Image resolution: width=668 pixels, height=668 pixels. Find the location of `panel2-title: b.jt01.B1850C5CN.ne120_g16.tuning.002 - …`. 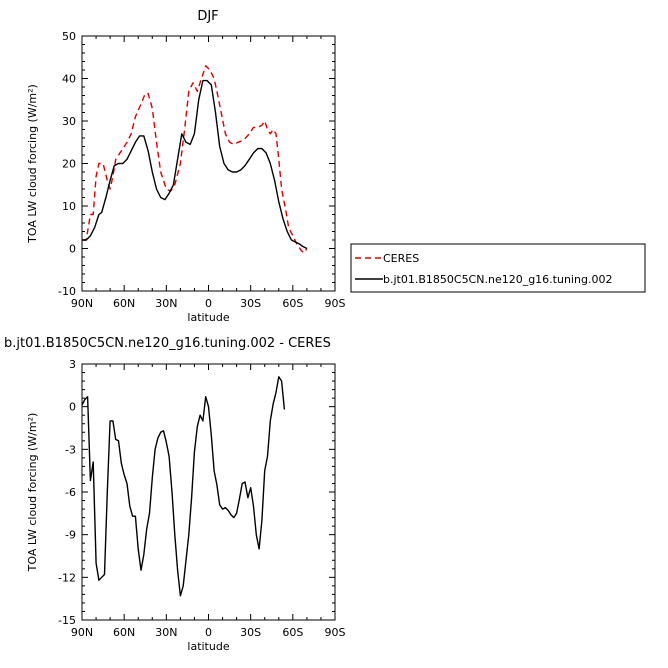

panel2-title: b.jt01.B1850C5CN.ne120_g16.tuning.002 - … is located at coordinates (167, 343).